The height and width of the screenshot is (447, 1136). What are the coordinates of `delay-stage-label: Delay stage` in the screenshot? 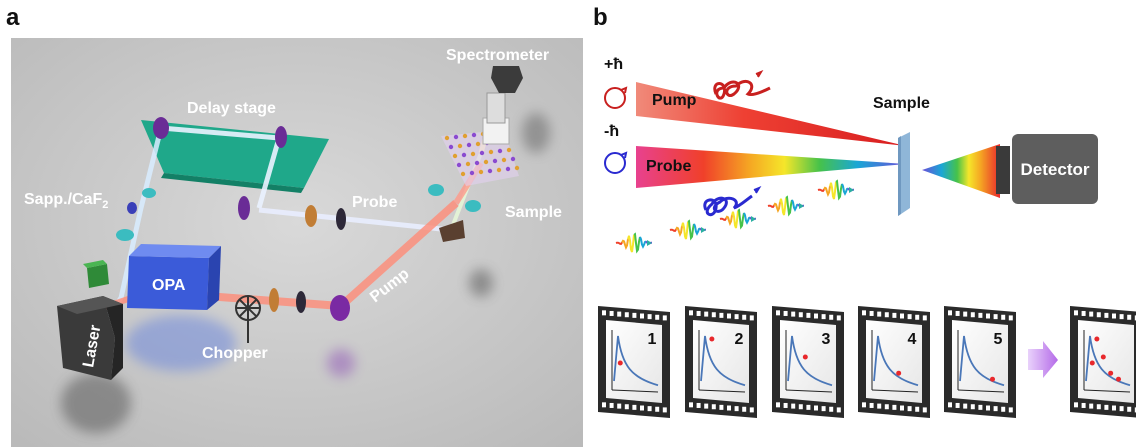 It's located at (231, 108).